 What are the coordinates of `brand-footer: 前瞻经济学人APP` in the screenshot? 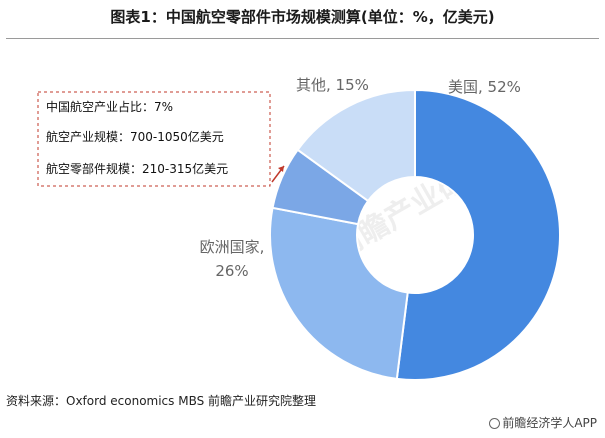 It's located at (543, 422).